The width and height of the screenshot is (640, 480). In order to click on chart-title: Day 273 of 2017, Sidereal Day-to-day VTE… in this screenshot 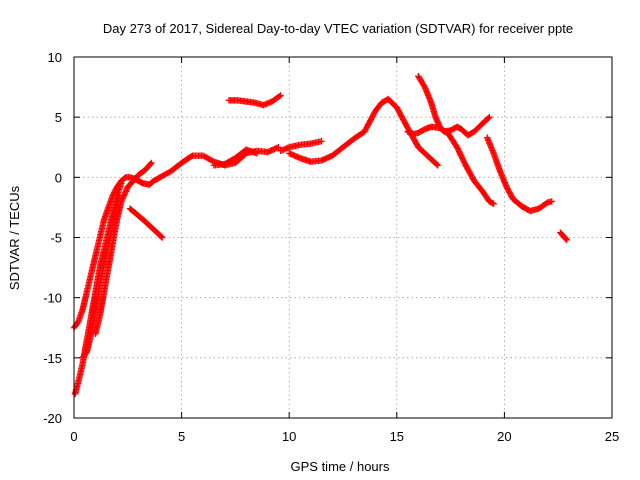, I will do `click(338, 28)`.